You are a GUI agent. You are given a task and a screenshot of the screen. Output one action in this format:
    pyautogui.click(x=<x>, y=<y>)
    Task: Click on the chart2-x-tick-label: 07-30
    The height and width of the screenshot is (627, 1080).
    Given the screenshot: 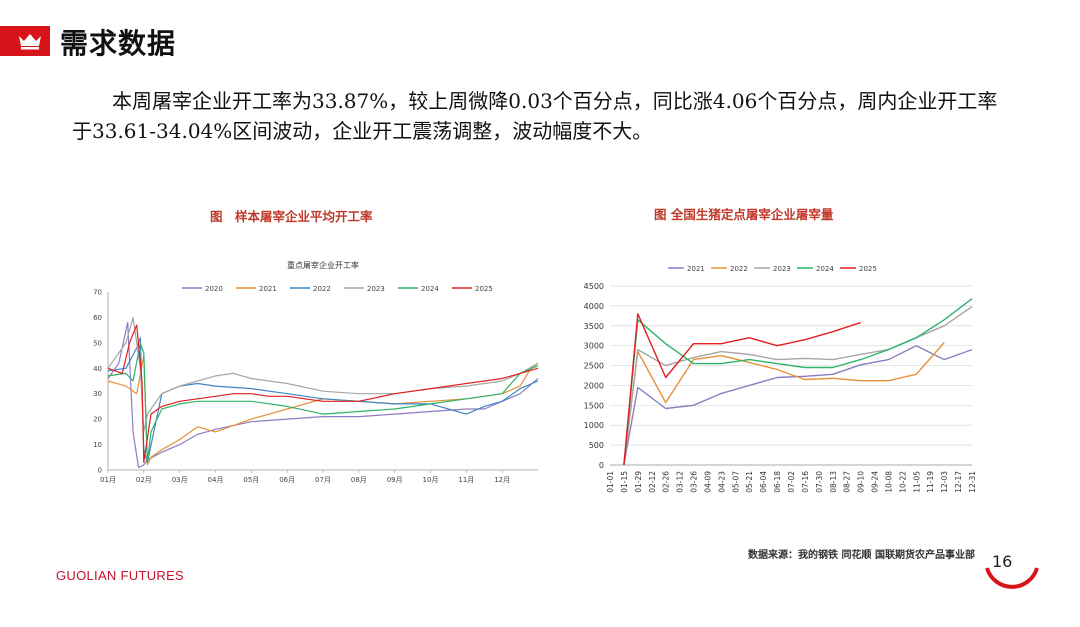 What is the action you would take?
    pyautogui.click(x=819, y=482)
    